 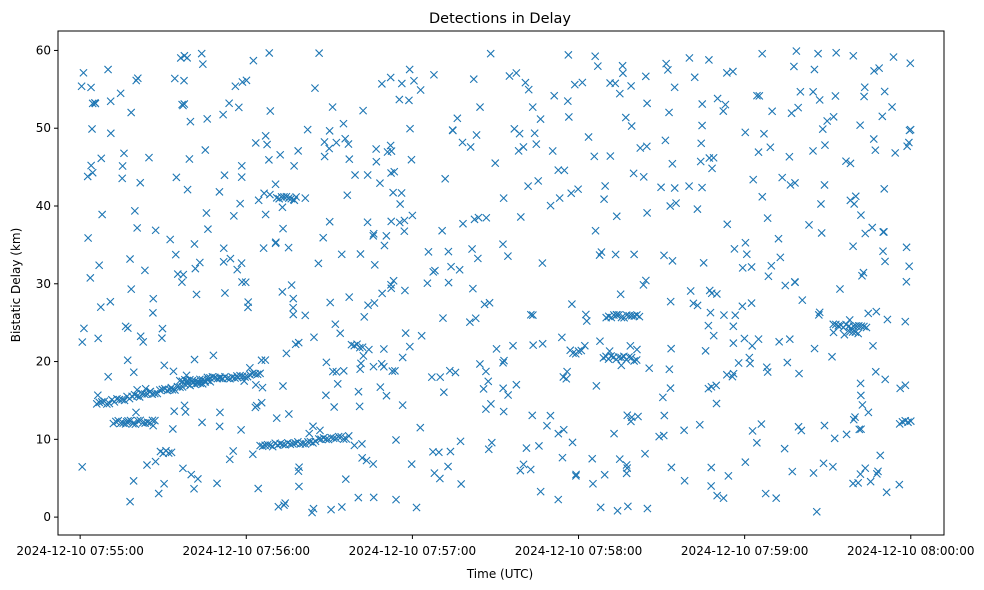 I want to click on y-tick-label: 0, so click(x=47, y=517).